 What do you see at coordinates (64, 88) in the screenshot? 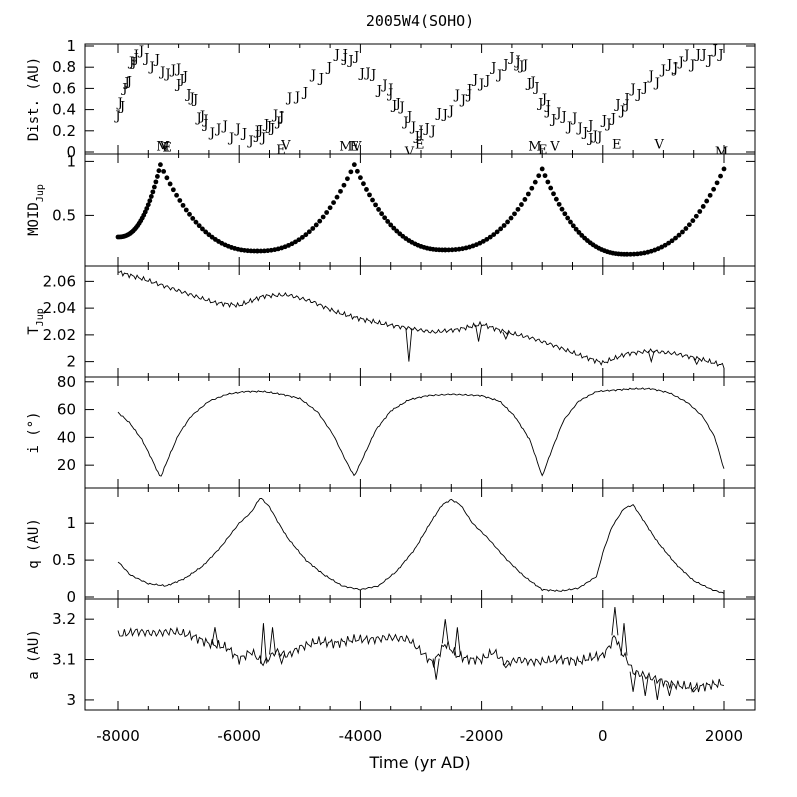
I see `y-tick-label: 0.6` at bounding box center [64, 88].